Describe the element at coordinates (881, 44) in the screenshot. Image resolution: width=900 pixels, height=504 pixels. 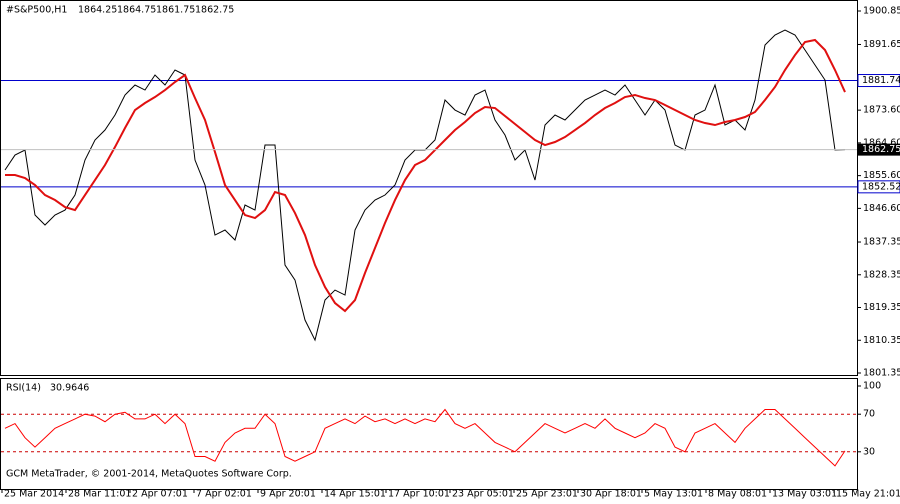
I see `y-tick-label: 1891.65` at that location.